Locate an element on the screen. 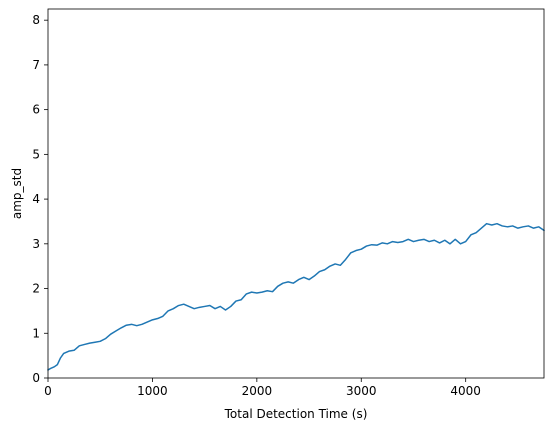 The width and height of the screenshot is (554, 432). y-tick-label: 7 is located at coordinates (36, 65).